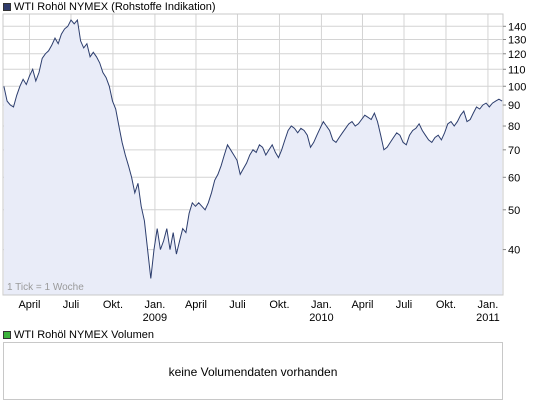 The width and height of the screenshot is (545, 410). I want to click on volume-empty-message: keine Volumendaten vorhanden, so click(253, 372).